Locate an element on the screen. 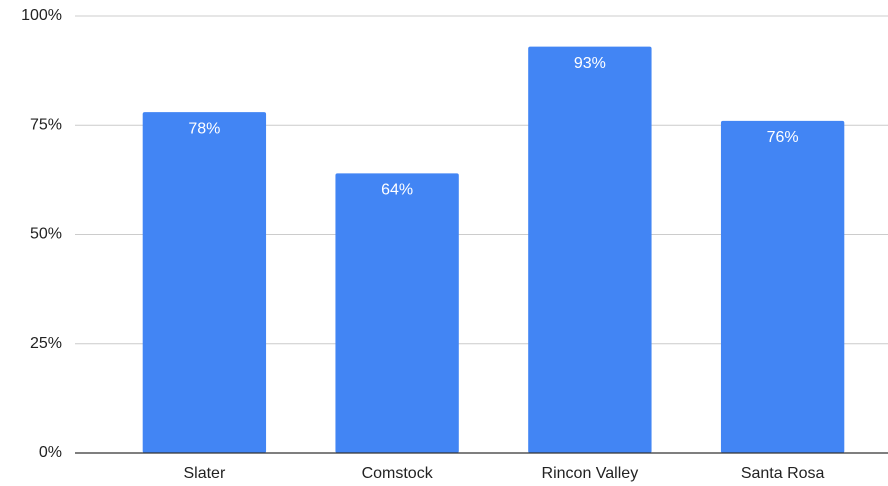 Image resolution: width=888 pixels, height=486 pixels. y-tick-label: 100% is located at coordinates (41, 15).